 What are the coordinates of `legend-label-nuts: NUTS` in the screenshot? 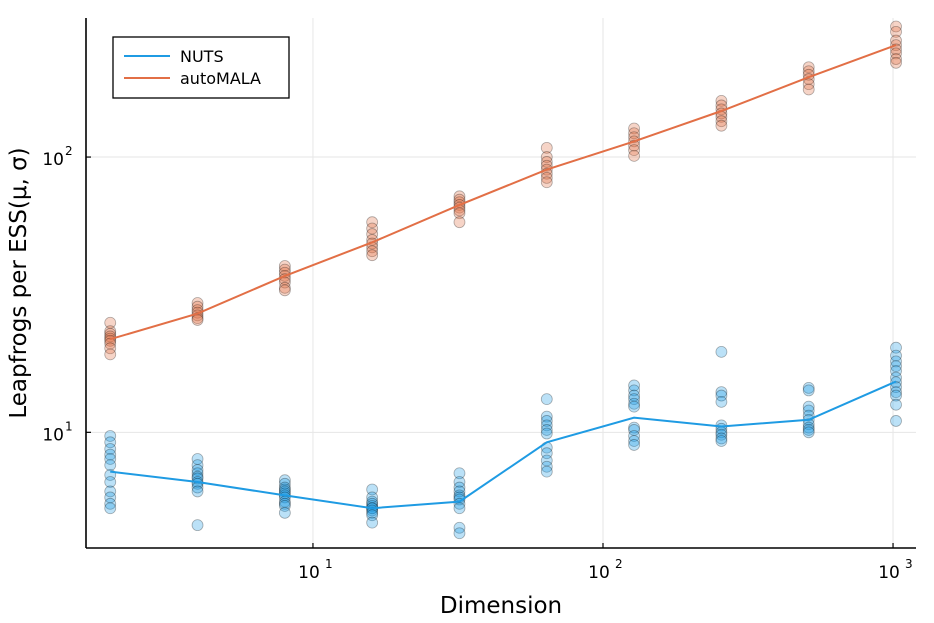 It's located at (202, 56).